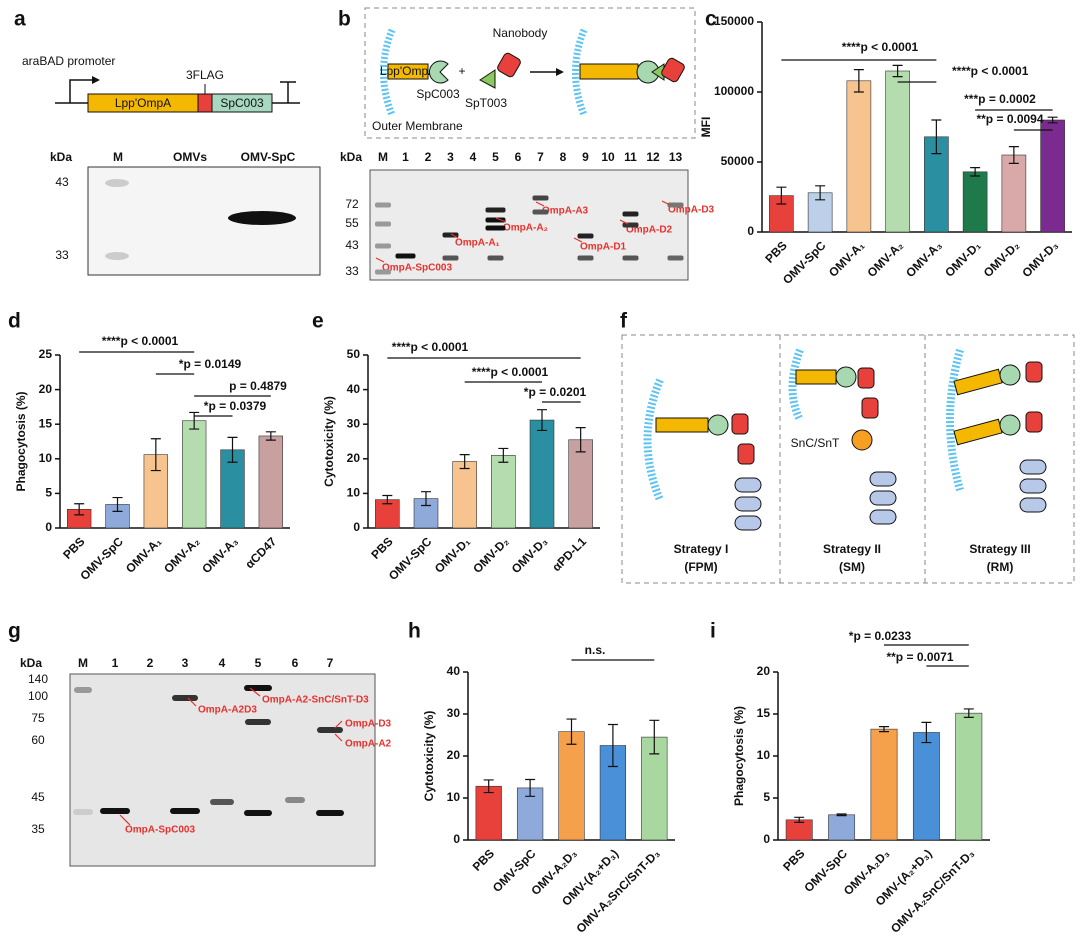  What do you see at coordinates (711, 19) in the screenshot?
I see `panel-label: c` at bounding box center [711, 19].